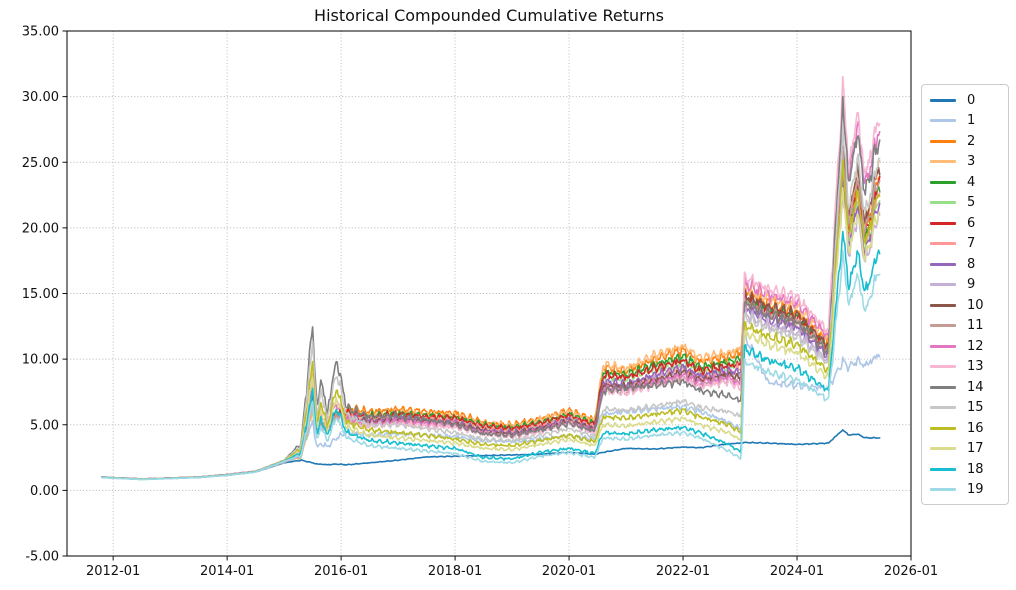  Describe the element at coordinates (965, 285) in the screenshot. I see `legend-entry-9: 9` at that location.